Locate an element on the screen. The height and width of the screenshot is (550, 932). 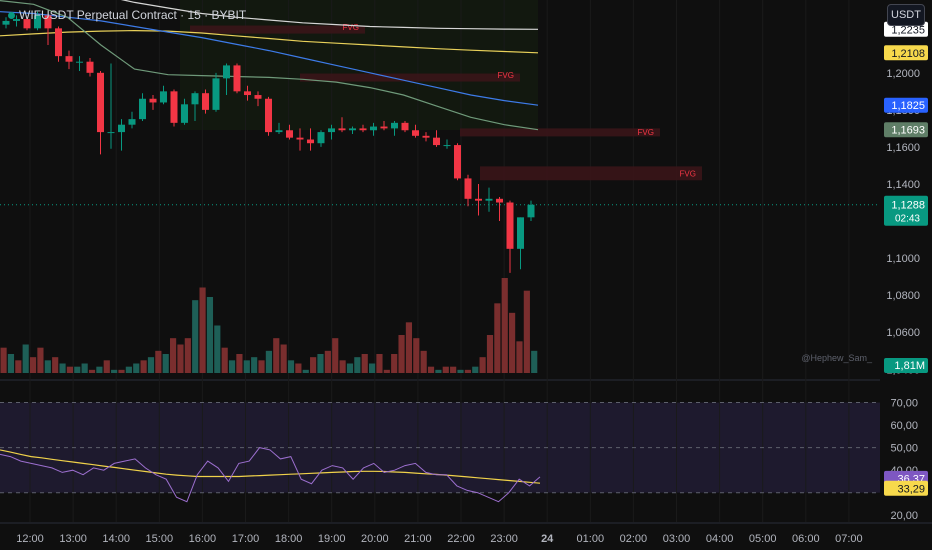
time-tick: 24 is located at coordinates (547, 539).